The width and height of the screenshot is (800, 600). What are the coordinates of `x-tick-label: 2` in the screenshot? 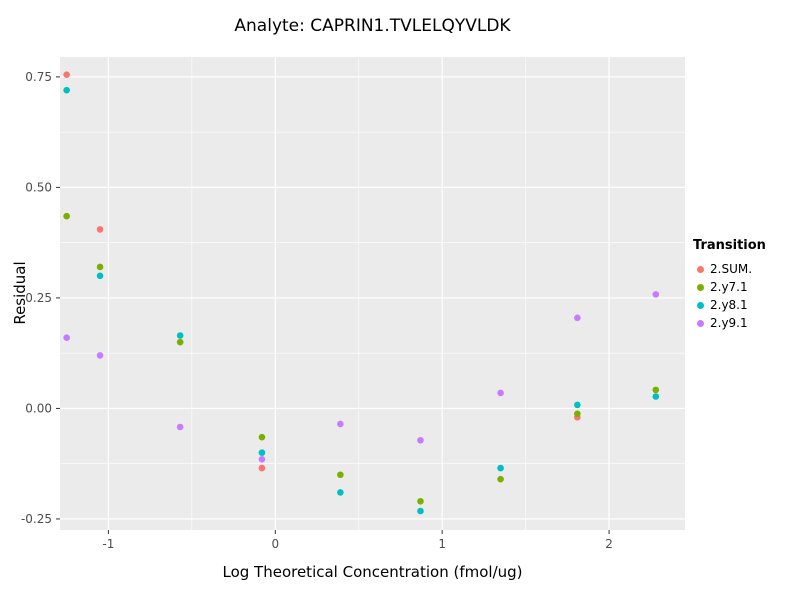 It's located at (609, 544).